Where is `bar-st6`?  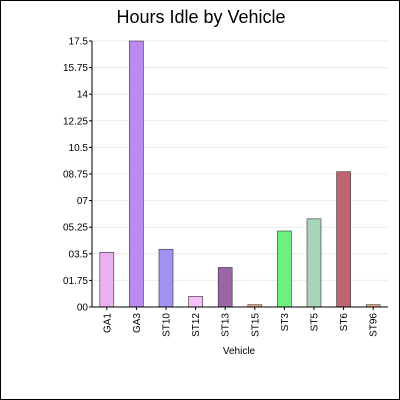 bar-st6 is located at coordinates (344, 239).